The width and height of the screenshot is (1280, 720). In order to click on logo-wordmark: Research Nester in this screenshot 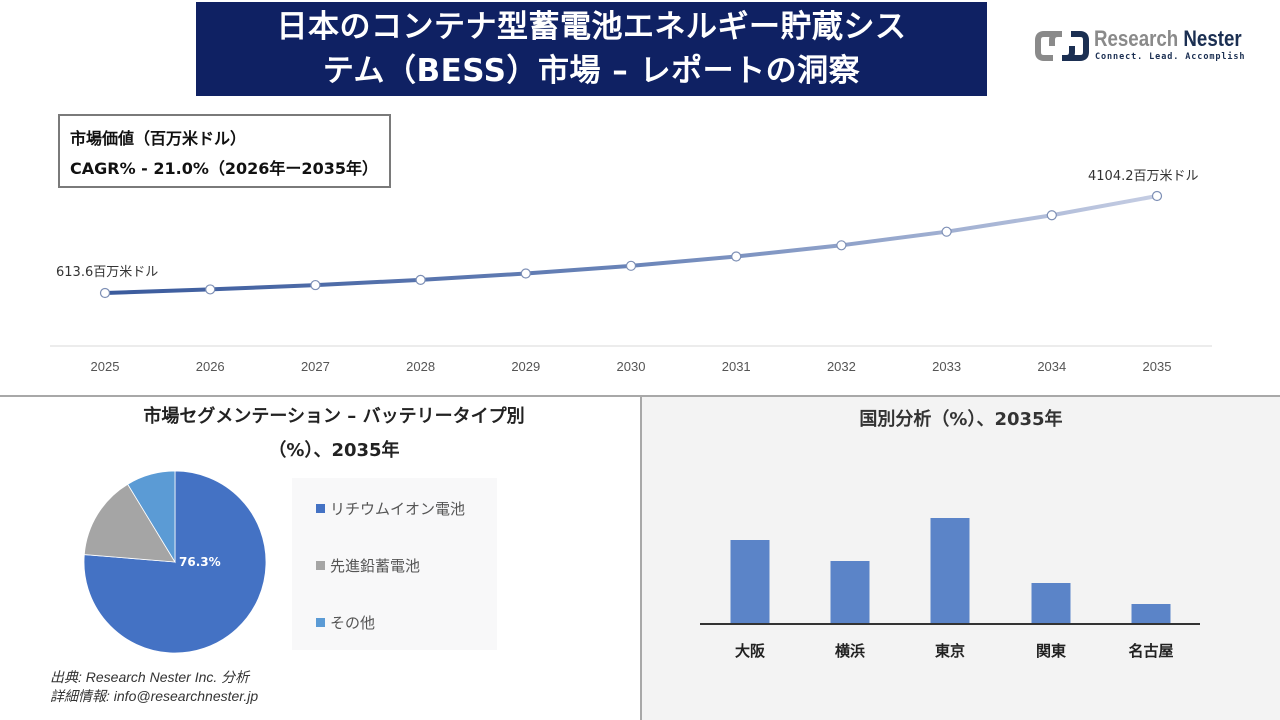, I will do `click(1168, 39)`.